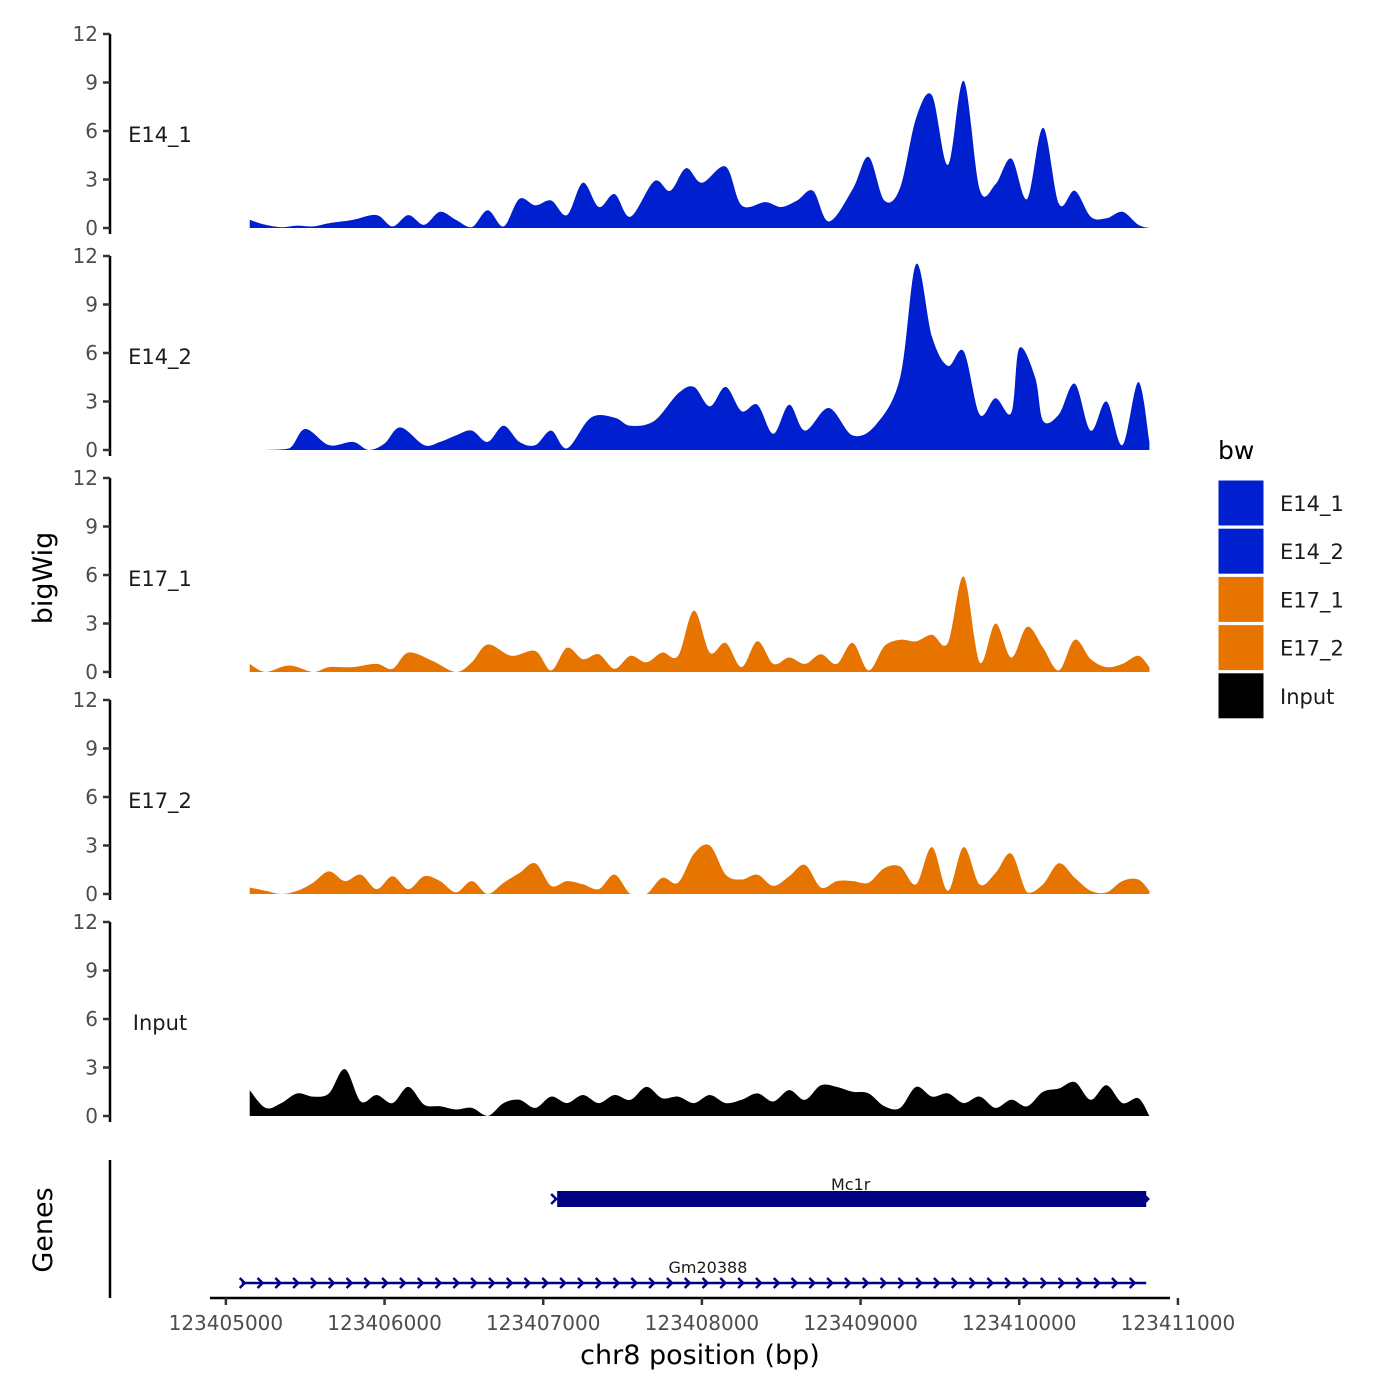 The width and height of the screenshot is (1400, 1400). Describe the element at coordinates (160, 579) in the screenshot. I see `track-label: E17_1` at that location.